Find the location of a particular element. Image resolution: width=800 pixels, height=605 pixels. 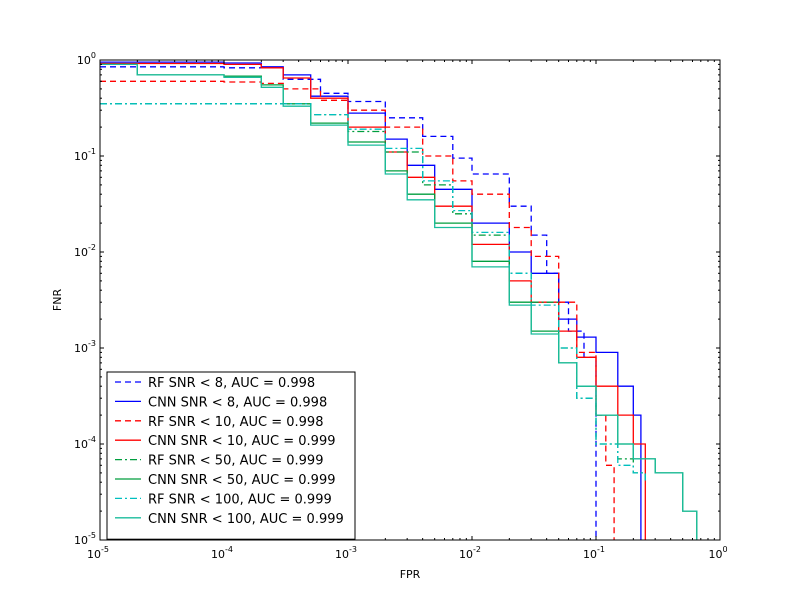

x-tick-label-3-base: 10 is located at coordinates (466, 554).